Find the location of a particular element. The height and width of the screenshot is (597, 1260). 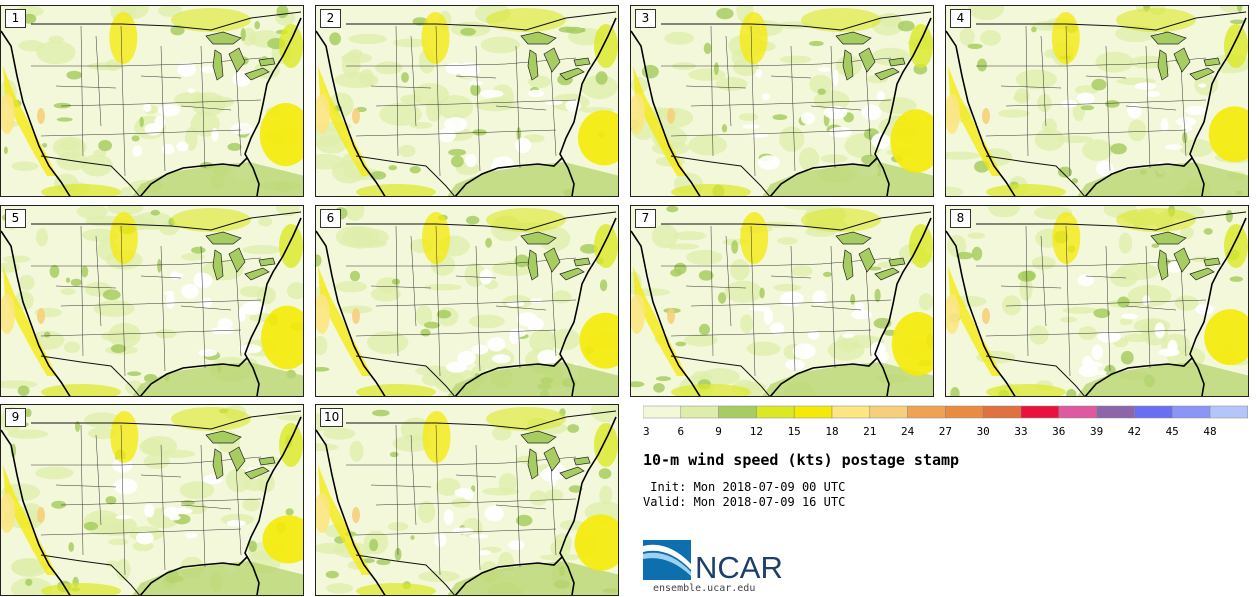

plains-high-wind is located at coordinates (754, 238).